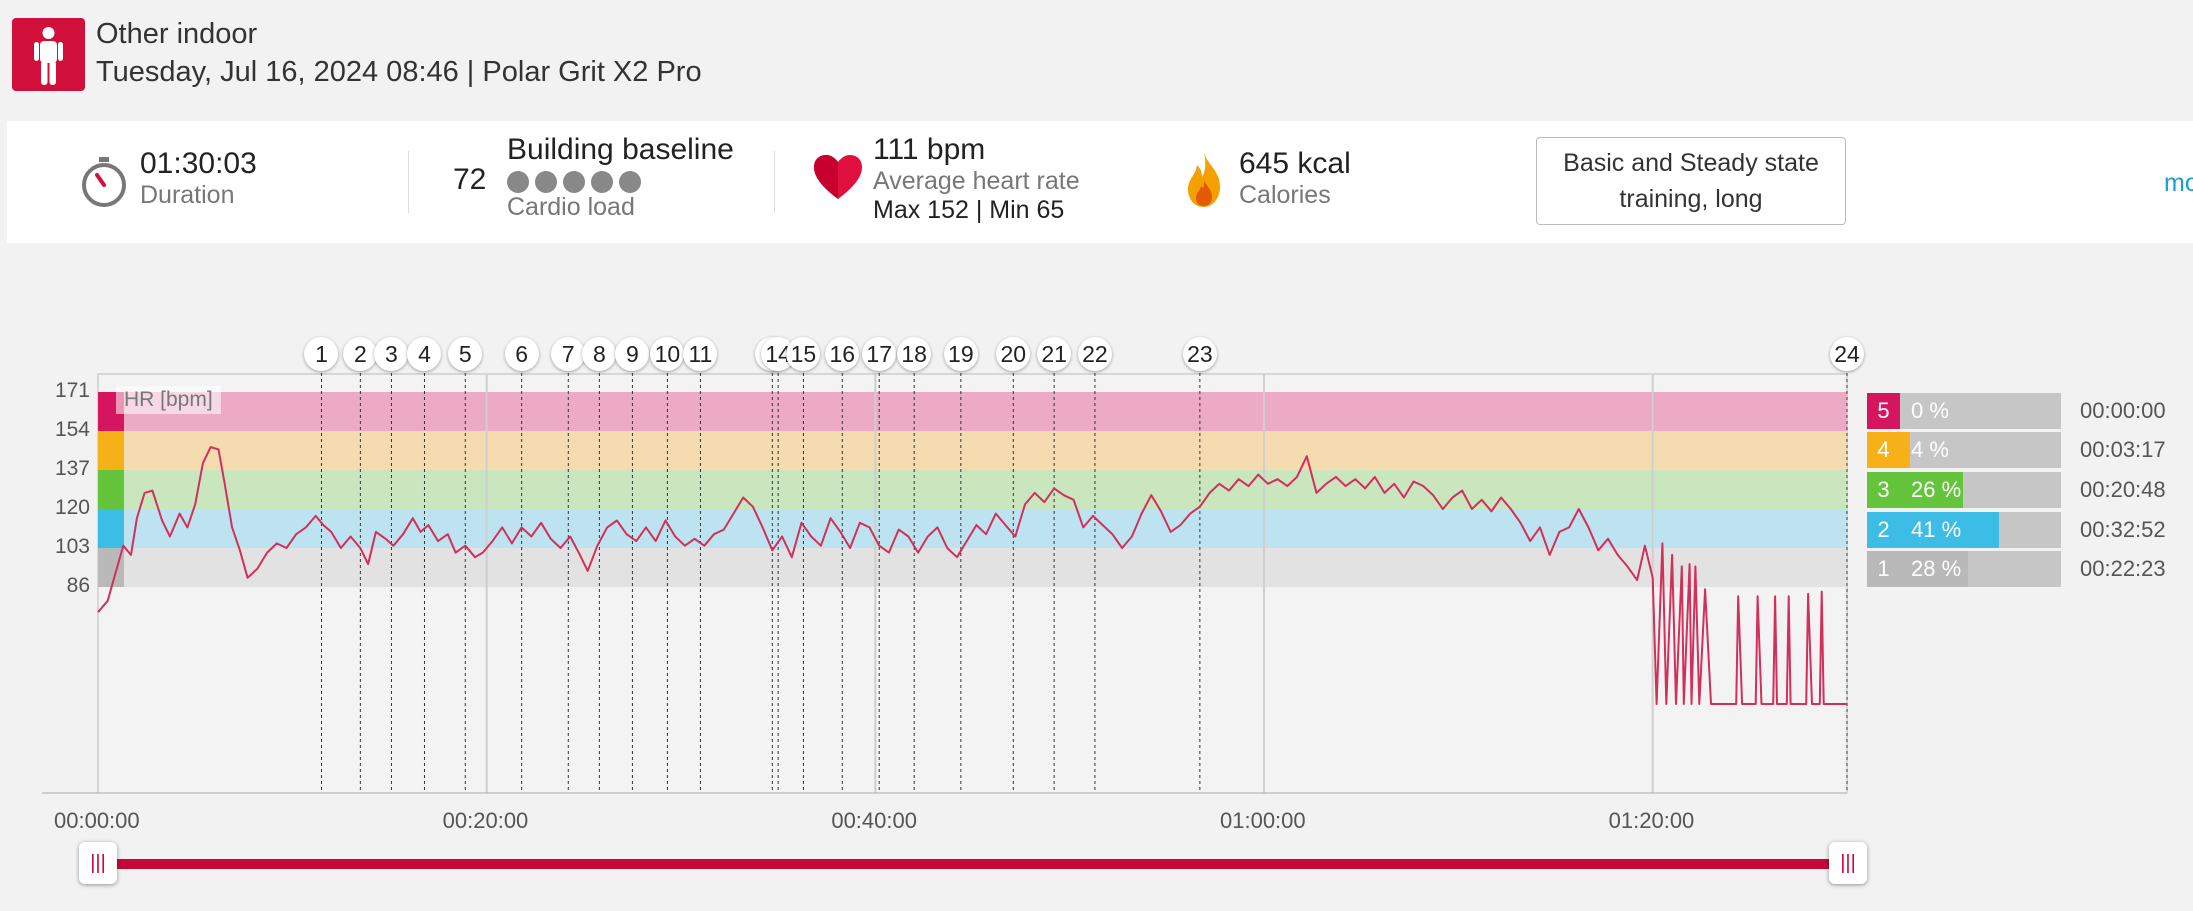 The image size is (2193, 911). Describe the element at coordinates (803, 354) in the screenshot. I see `lap-marker: 15` at that location.